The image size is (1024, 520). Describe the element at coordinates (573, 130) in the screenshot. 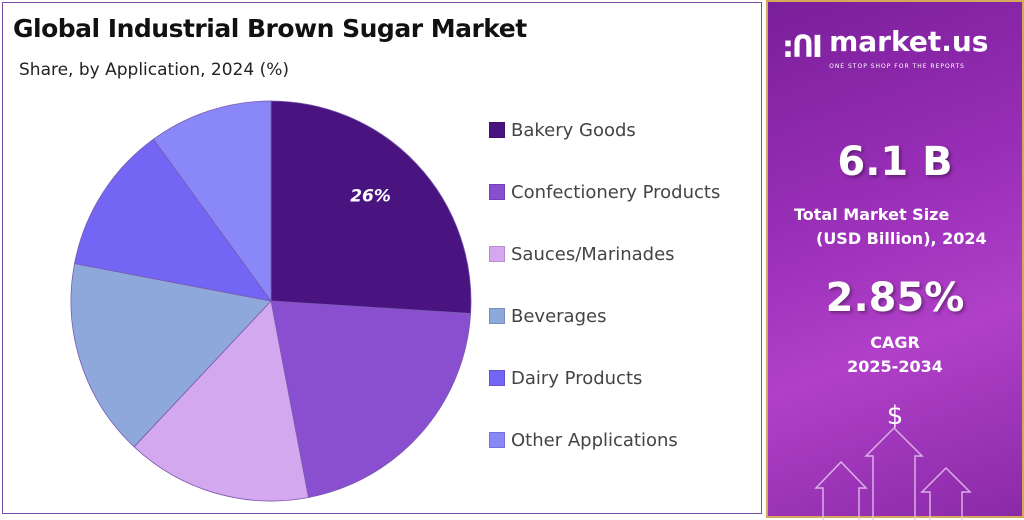

I see `legend-label: Bakery Goods` at that location.